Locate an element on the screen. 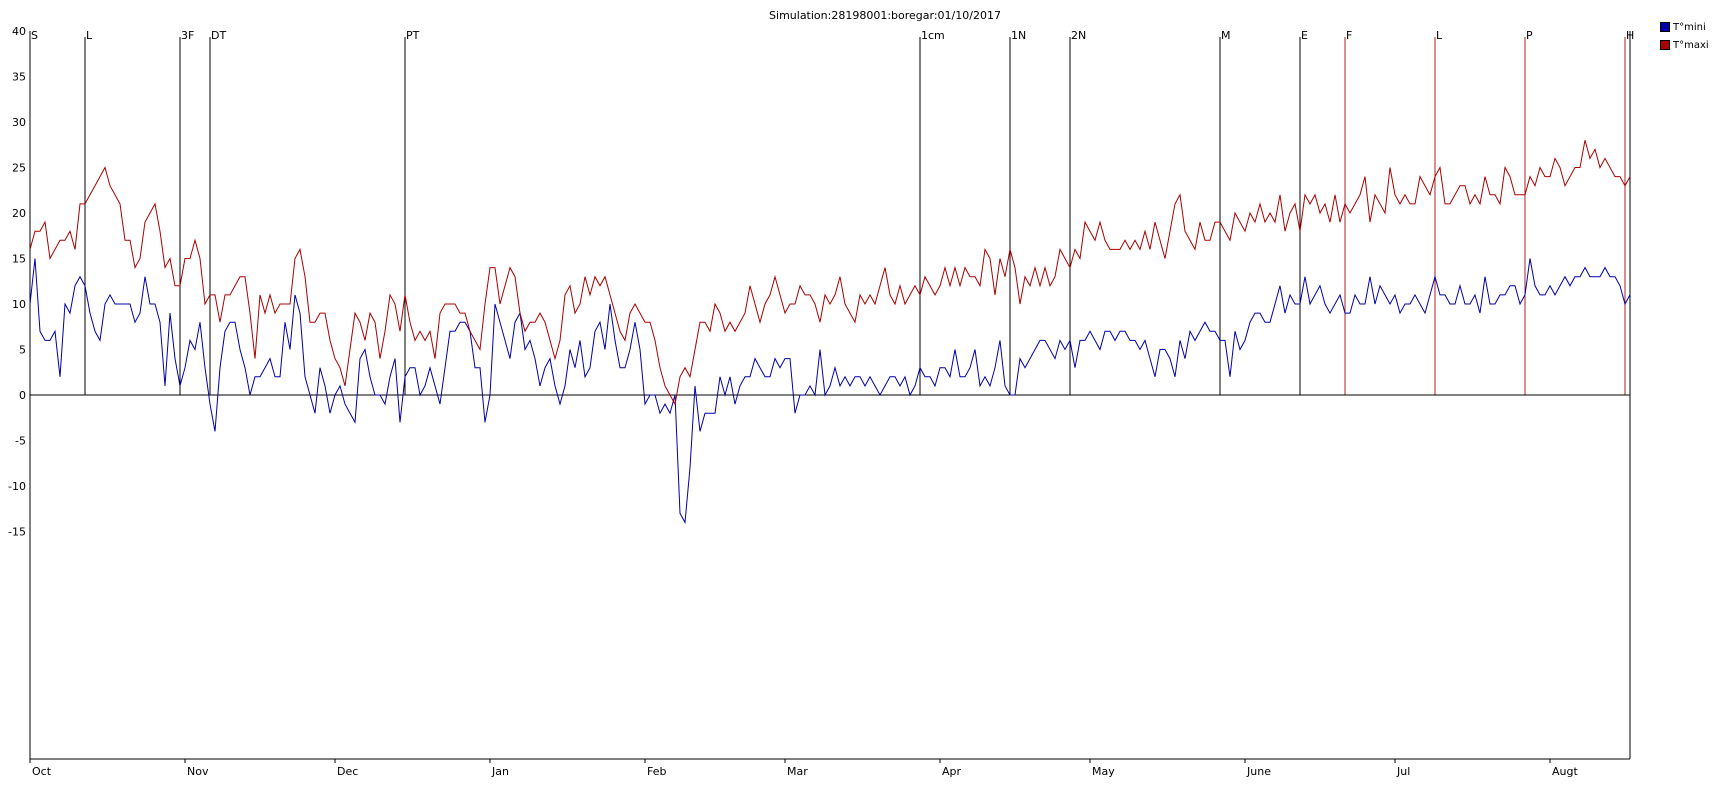 The image size is (1717, 786). x-tick-label: Mar is located at coordinates (797, 771).